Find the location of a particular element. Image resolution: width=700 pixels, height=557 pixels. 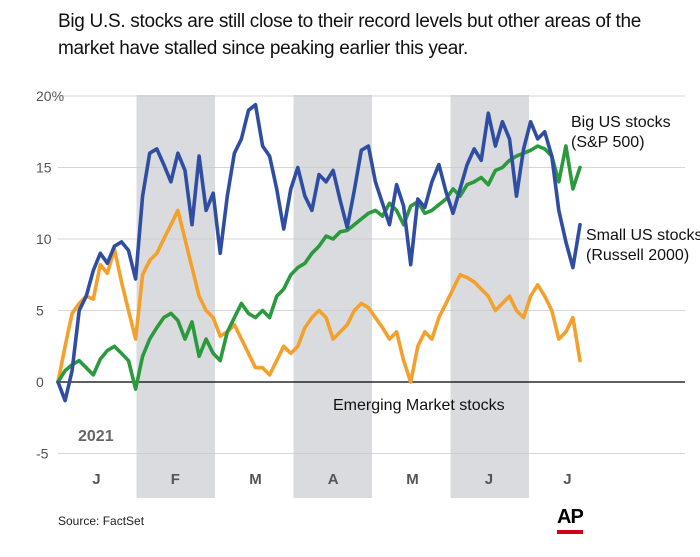

month-label-1: F is located at coordinates (175, 479).